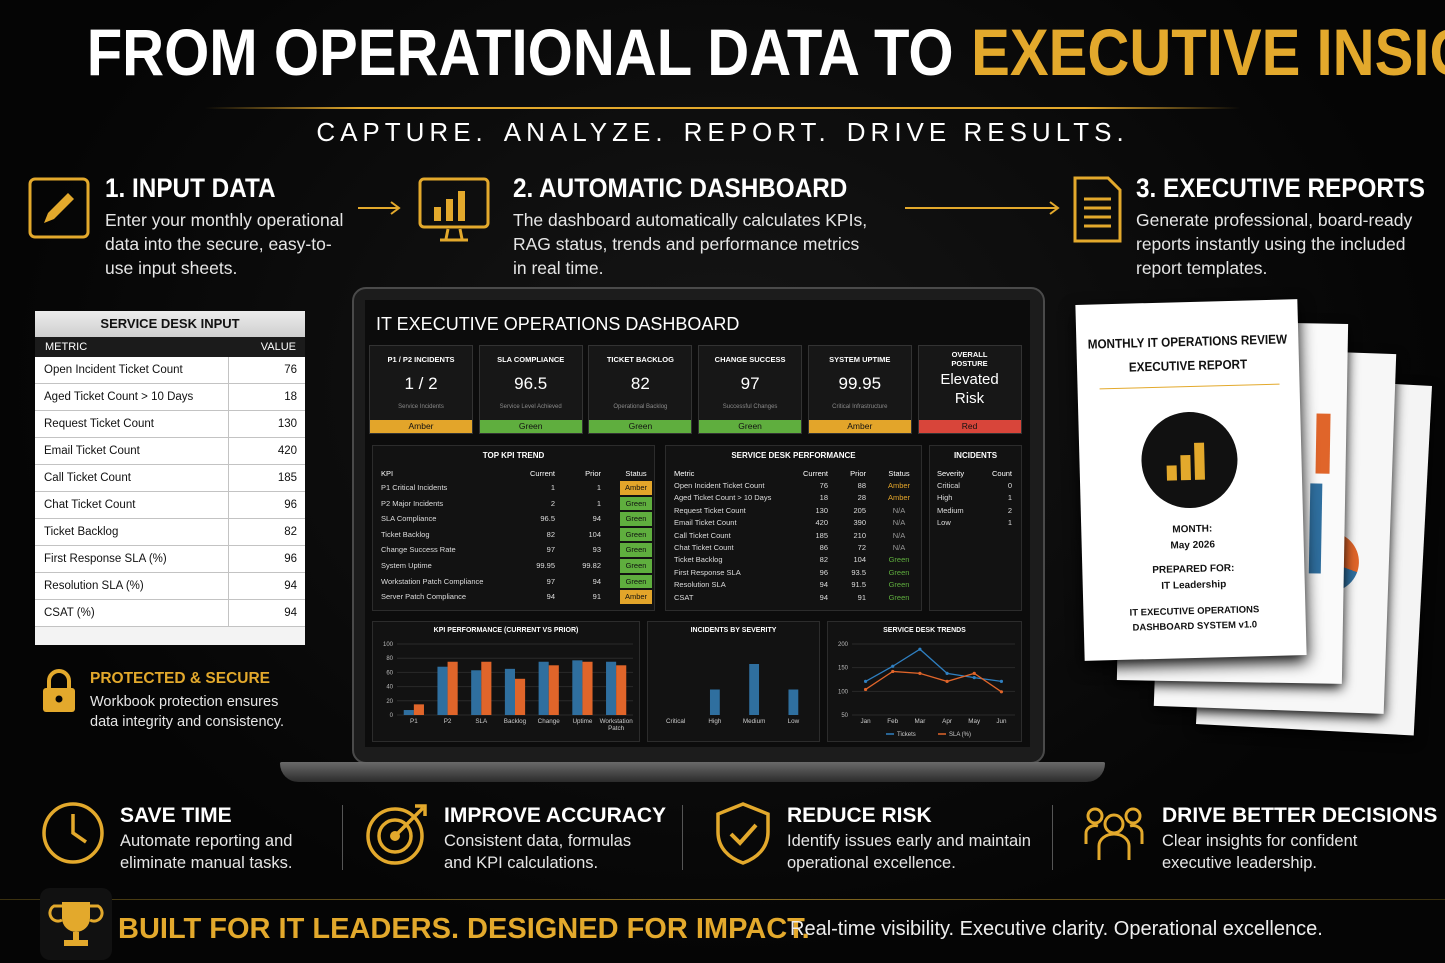 The height and width of the screenshot is (963, 1445). What do you see at coordinates (969, 359) in the screenshot?
I see `kpi-label: OVERALL POSTURE` at bounding box center [969, 359].